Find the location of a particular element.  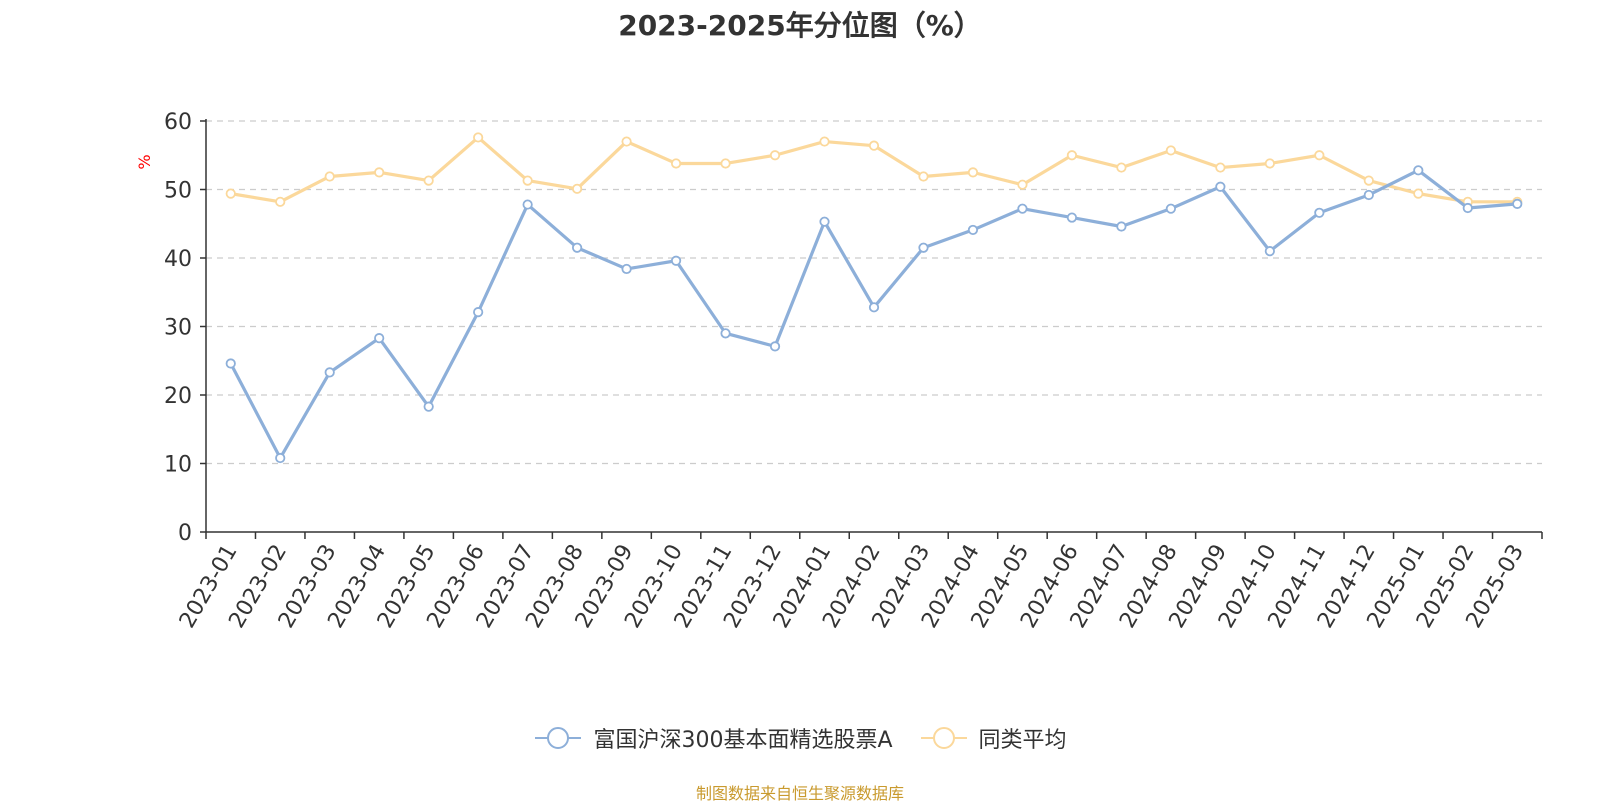

y-tick-label: 60 is located at coordinates (178, 122).